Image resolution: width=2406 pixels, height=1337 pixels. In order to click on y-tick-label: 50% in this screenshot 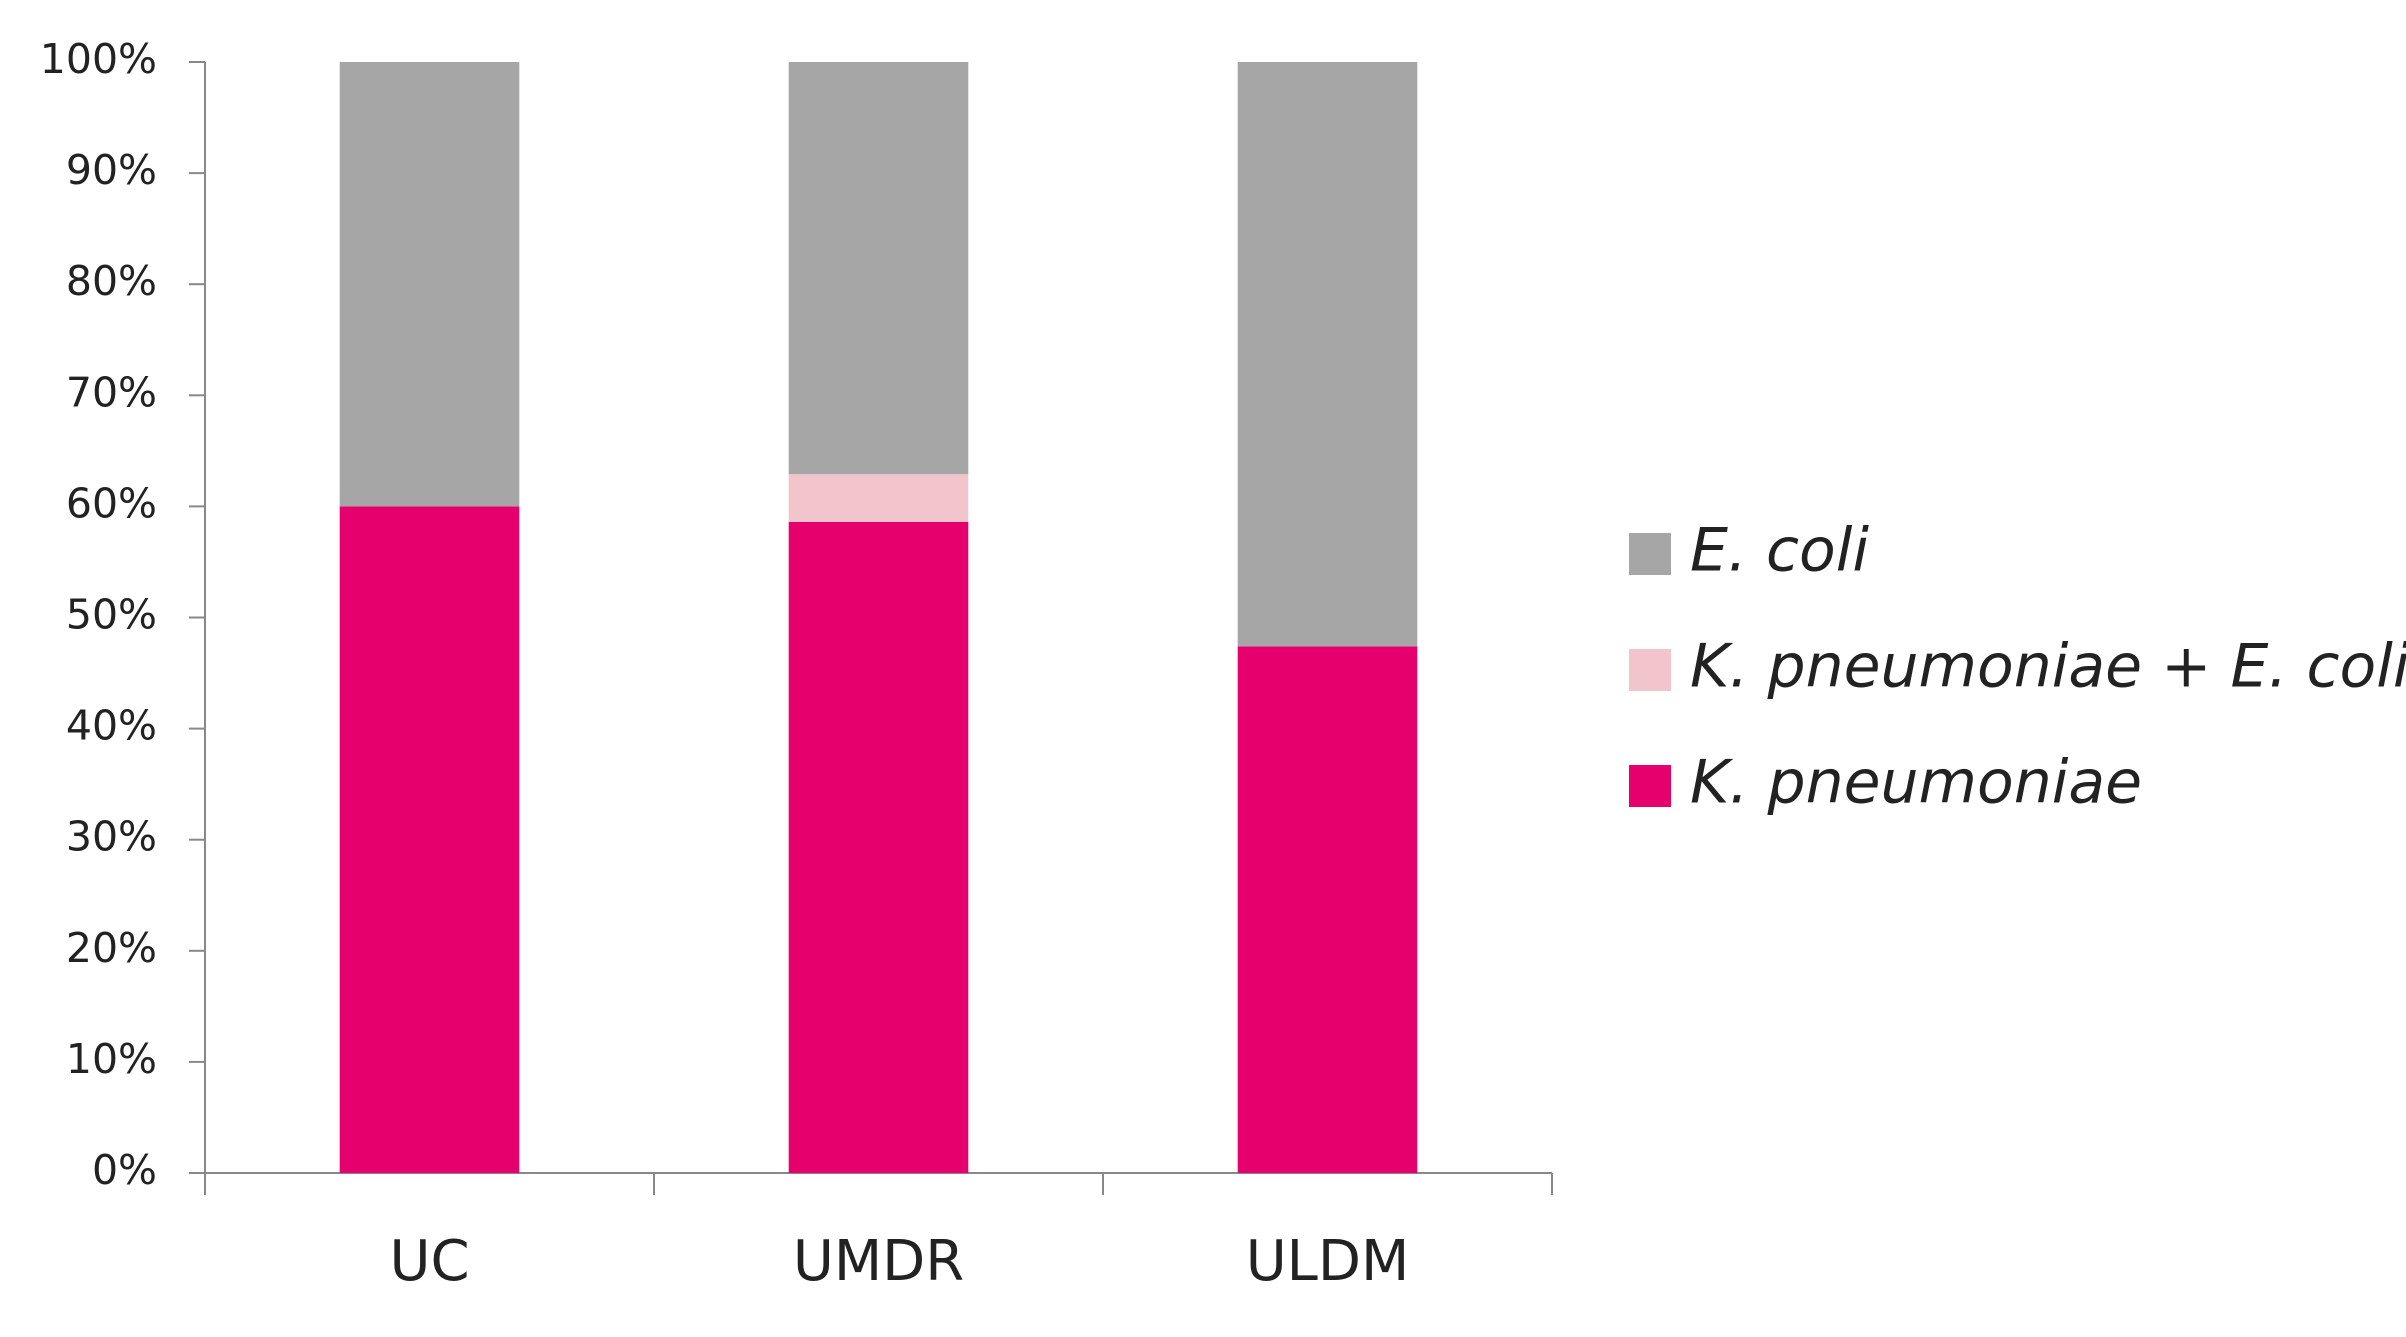, I will do `click(111, 615)`.